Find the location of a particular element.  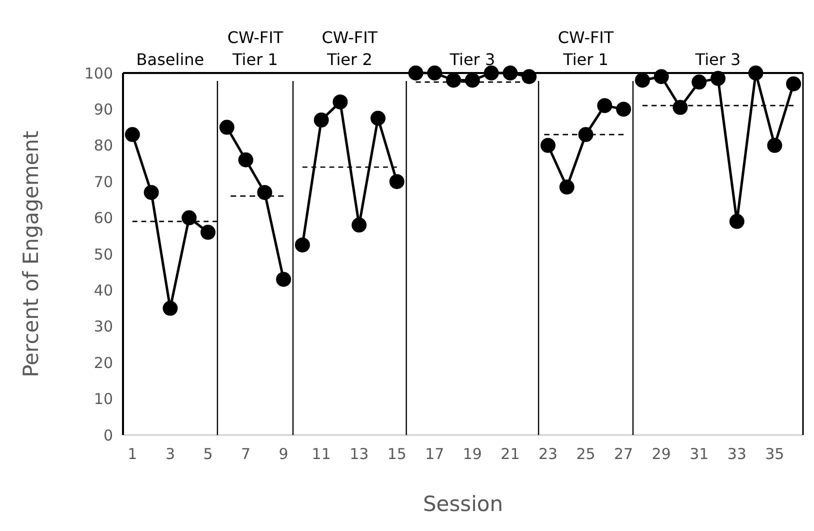

x-tick-label: 1 is located at coordinates (133, 454).